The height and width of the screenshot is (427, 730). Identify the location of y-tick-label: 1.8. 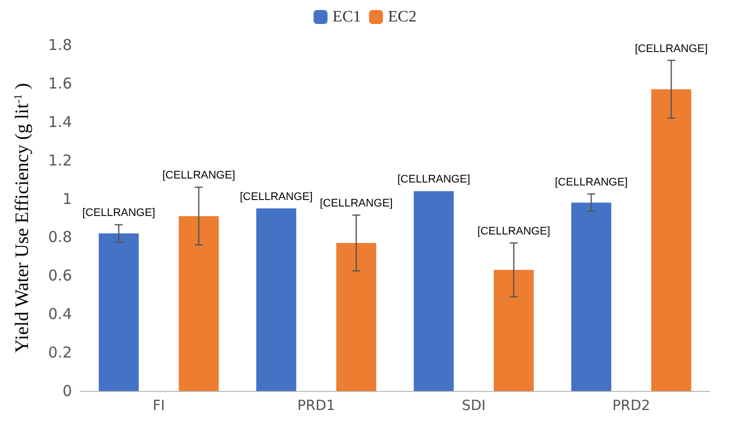
(60, 45).